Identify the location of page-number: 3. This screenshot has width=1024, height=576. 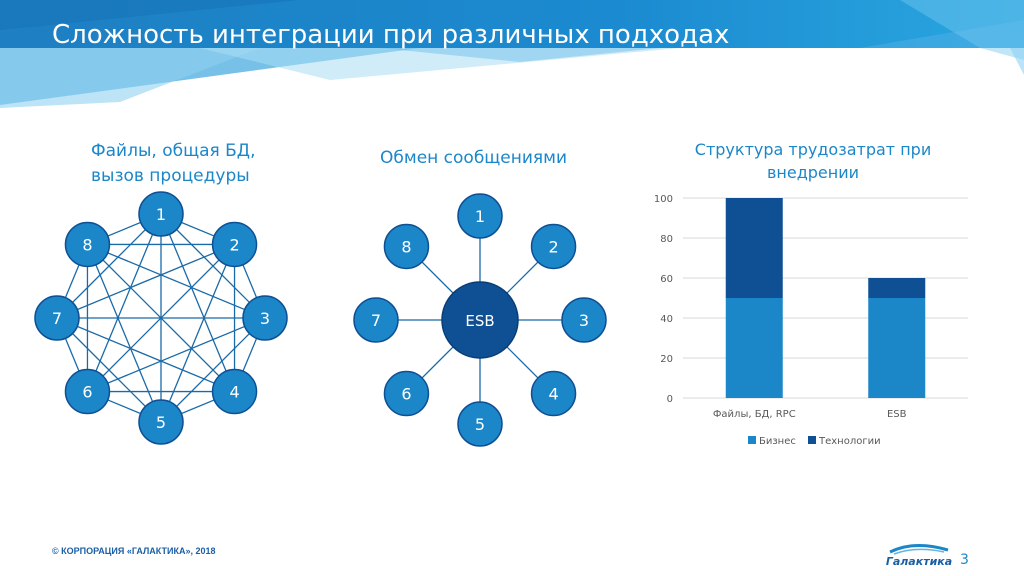
(964, 560).